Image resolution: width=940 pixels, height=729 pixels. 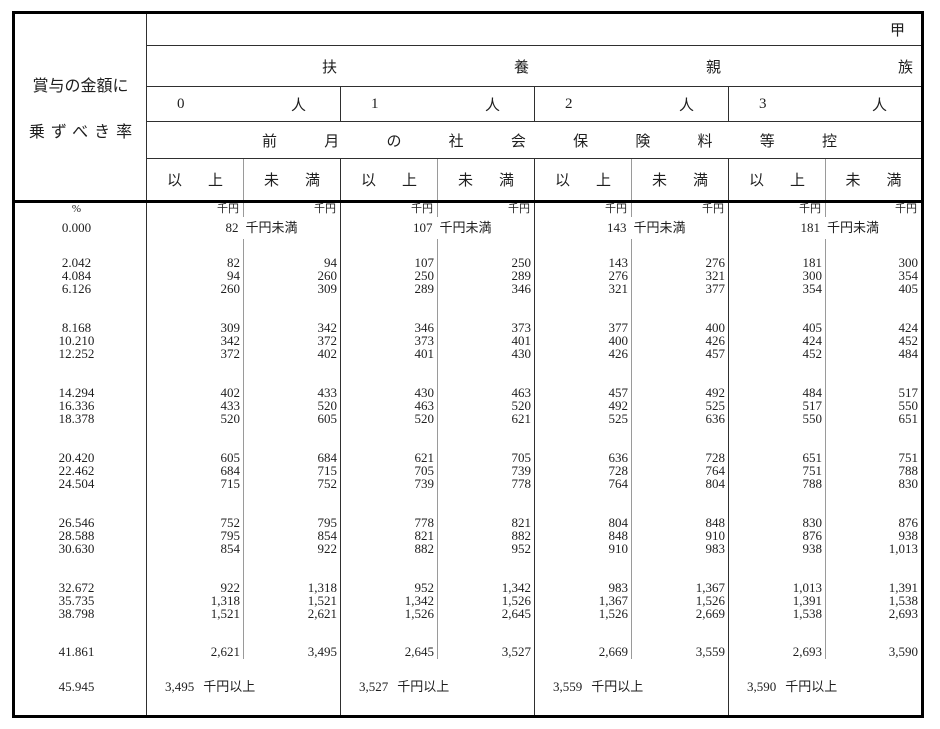 I want to click on bound-header-text: 以上, so click(x=583, y=179).